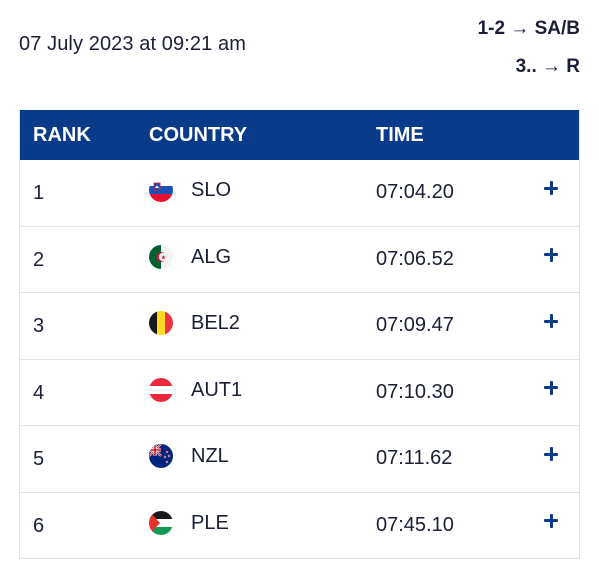  I want to click on palestine-flag-icon, so click(161, 522).